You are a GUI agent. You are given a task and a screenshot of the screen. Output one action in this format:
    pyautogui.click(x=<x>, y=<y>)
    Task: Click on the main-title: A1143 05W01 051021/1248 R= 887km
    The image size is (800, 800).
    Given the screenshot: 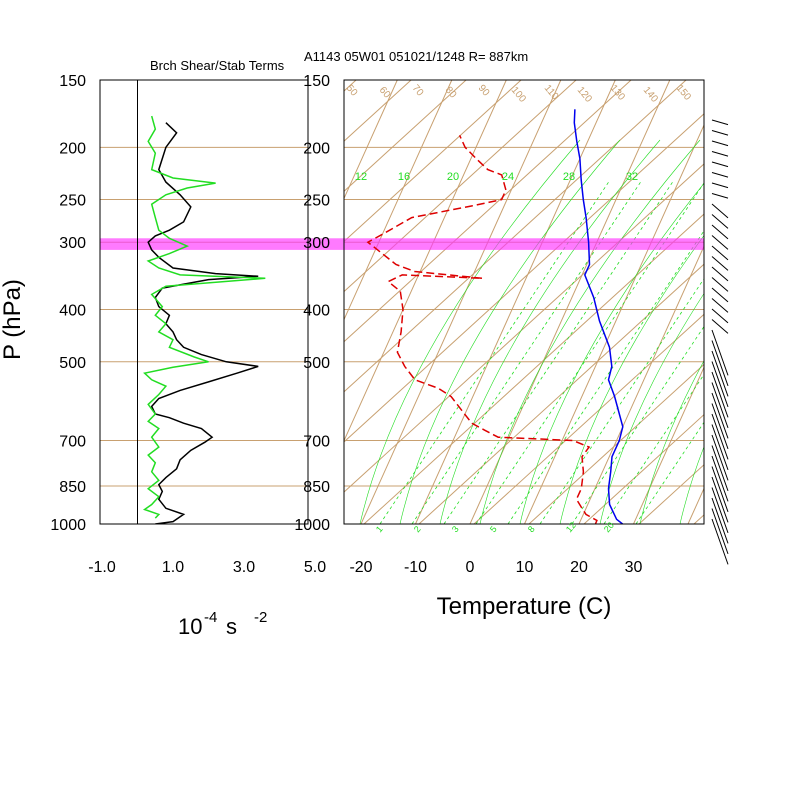 What is the action you would take?
    pyautogui.click(x=416, y=56)
    